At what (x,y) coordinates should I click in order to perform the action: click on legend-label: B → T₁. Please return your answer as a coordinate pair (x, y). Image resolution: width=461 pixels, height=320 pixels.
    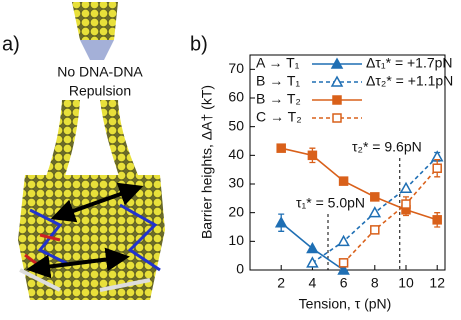
    Looking at the image, I should click on (278, 81).